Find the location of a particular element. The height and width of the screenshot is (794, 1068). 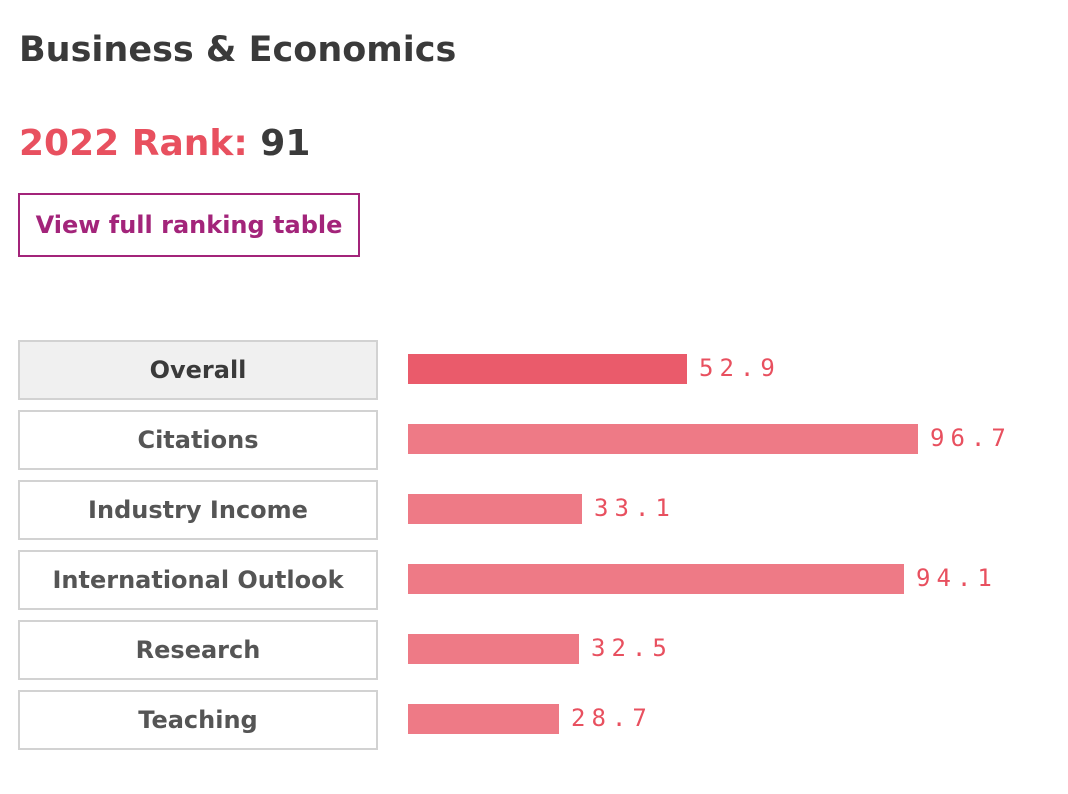

bar-international-outlook is located at coordinates (656, 579).